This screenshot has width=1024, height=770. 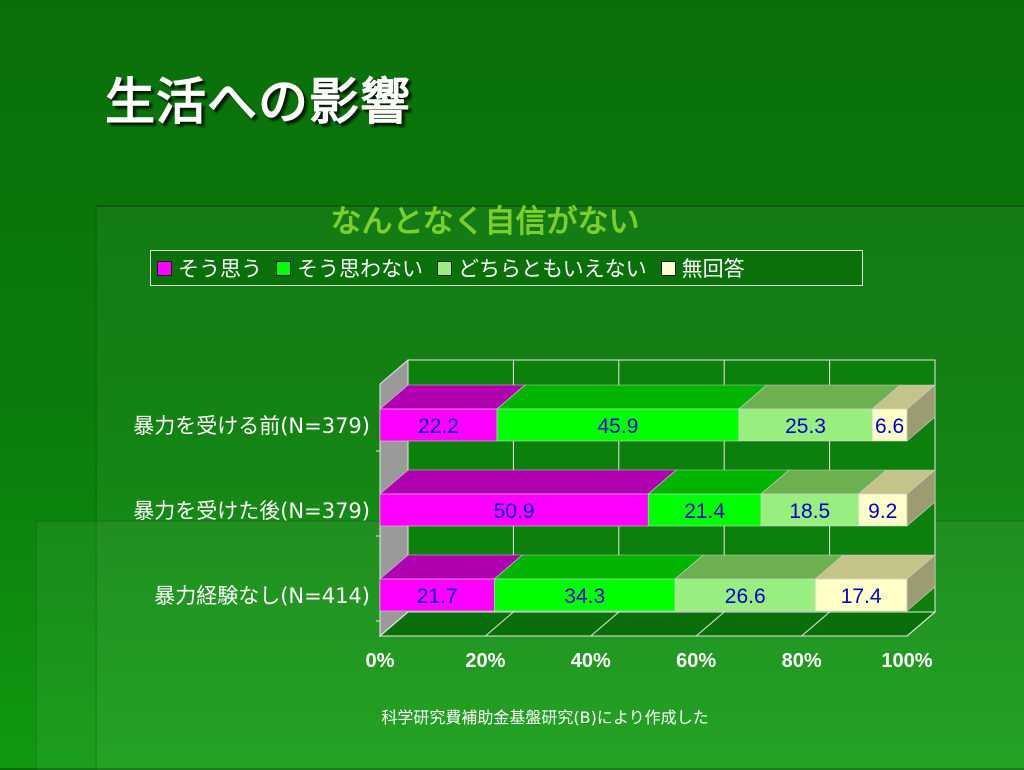 I want to click on legend-label-no-answer: 無回答, so click(x=713, y=269).